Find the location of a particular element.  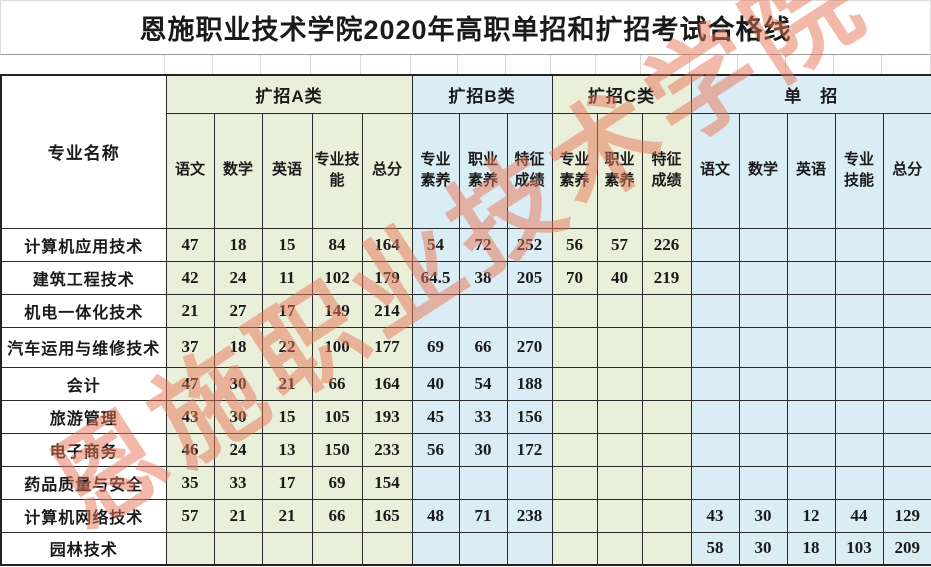

page-title: 恩施职业技术学院2020年高职单招和扩招考试合格线 is located at coordinates (465, 27).